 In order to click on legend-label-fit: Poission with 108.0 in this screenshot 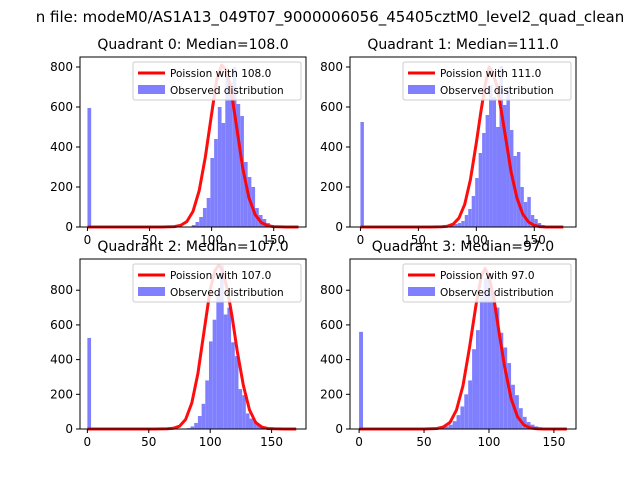, I will do `click(220, 74)`.